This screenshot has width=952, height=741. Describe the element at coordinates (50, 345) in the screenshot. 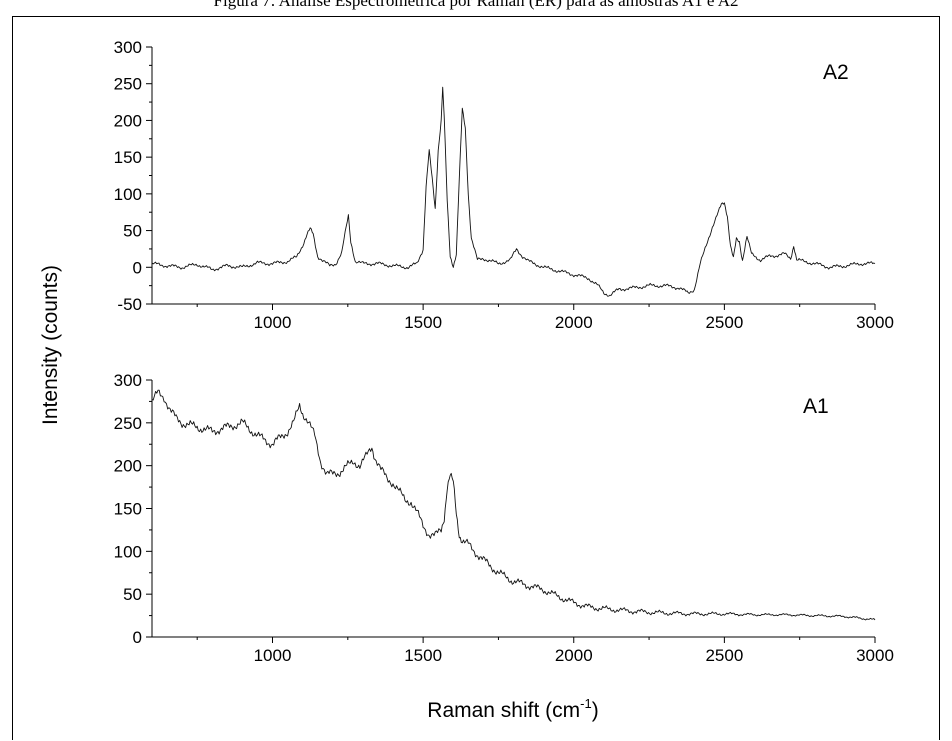

I see `y-axis-label: Intensity (counts)` at that location.